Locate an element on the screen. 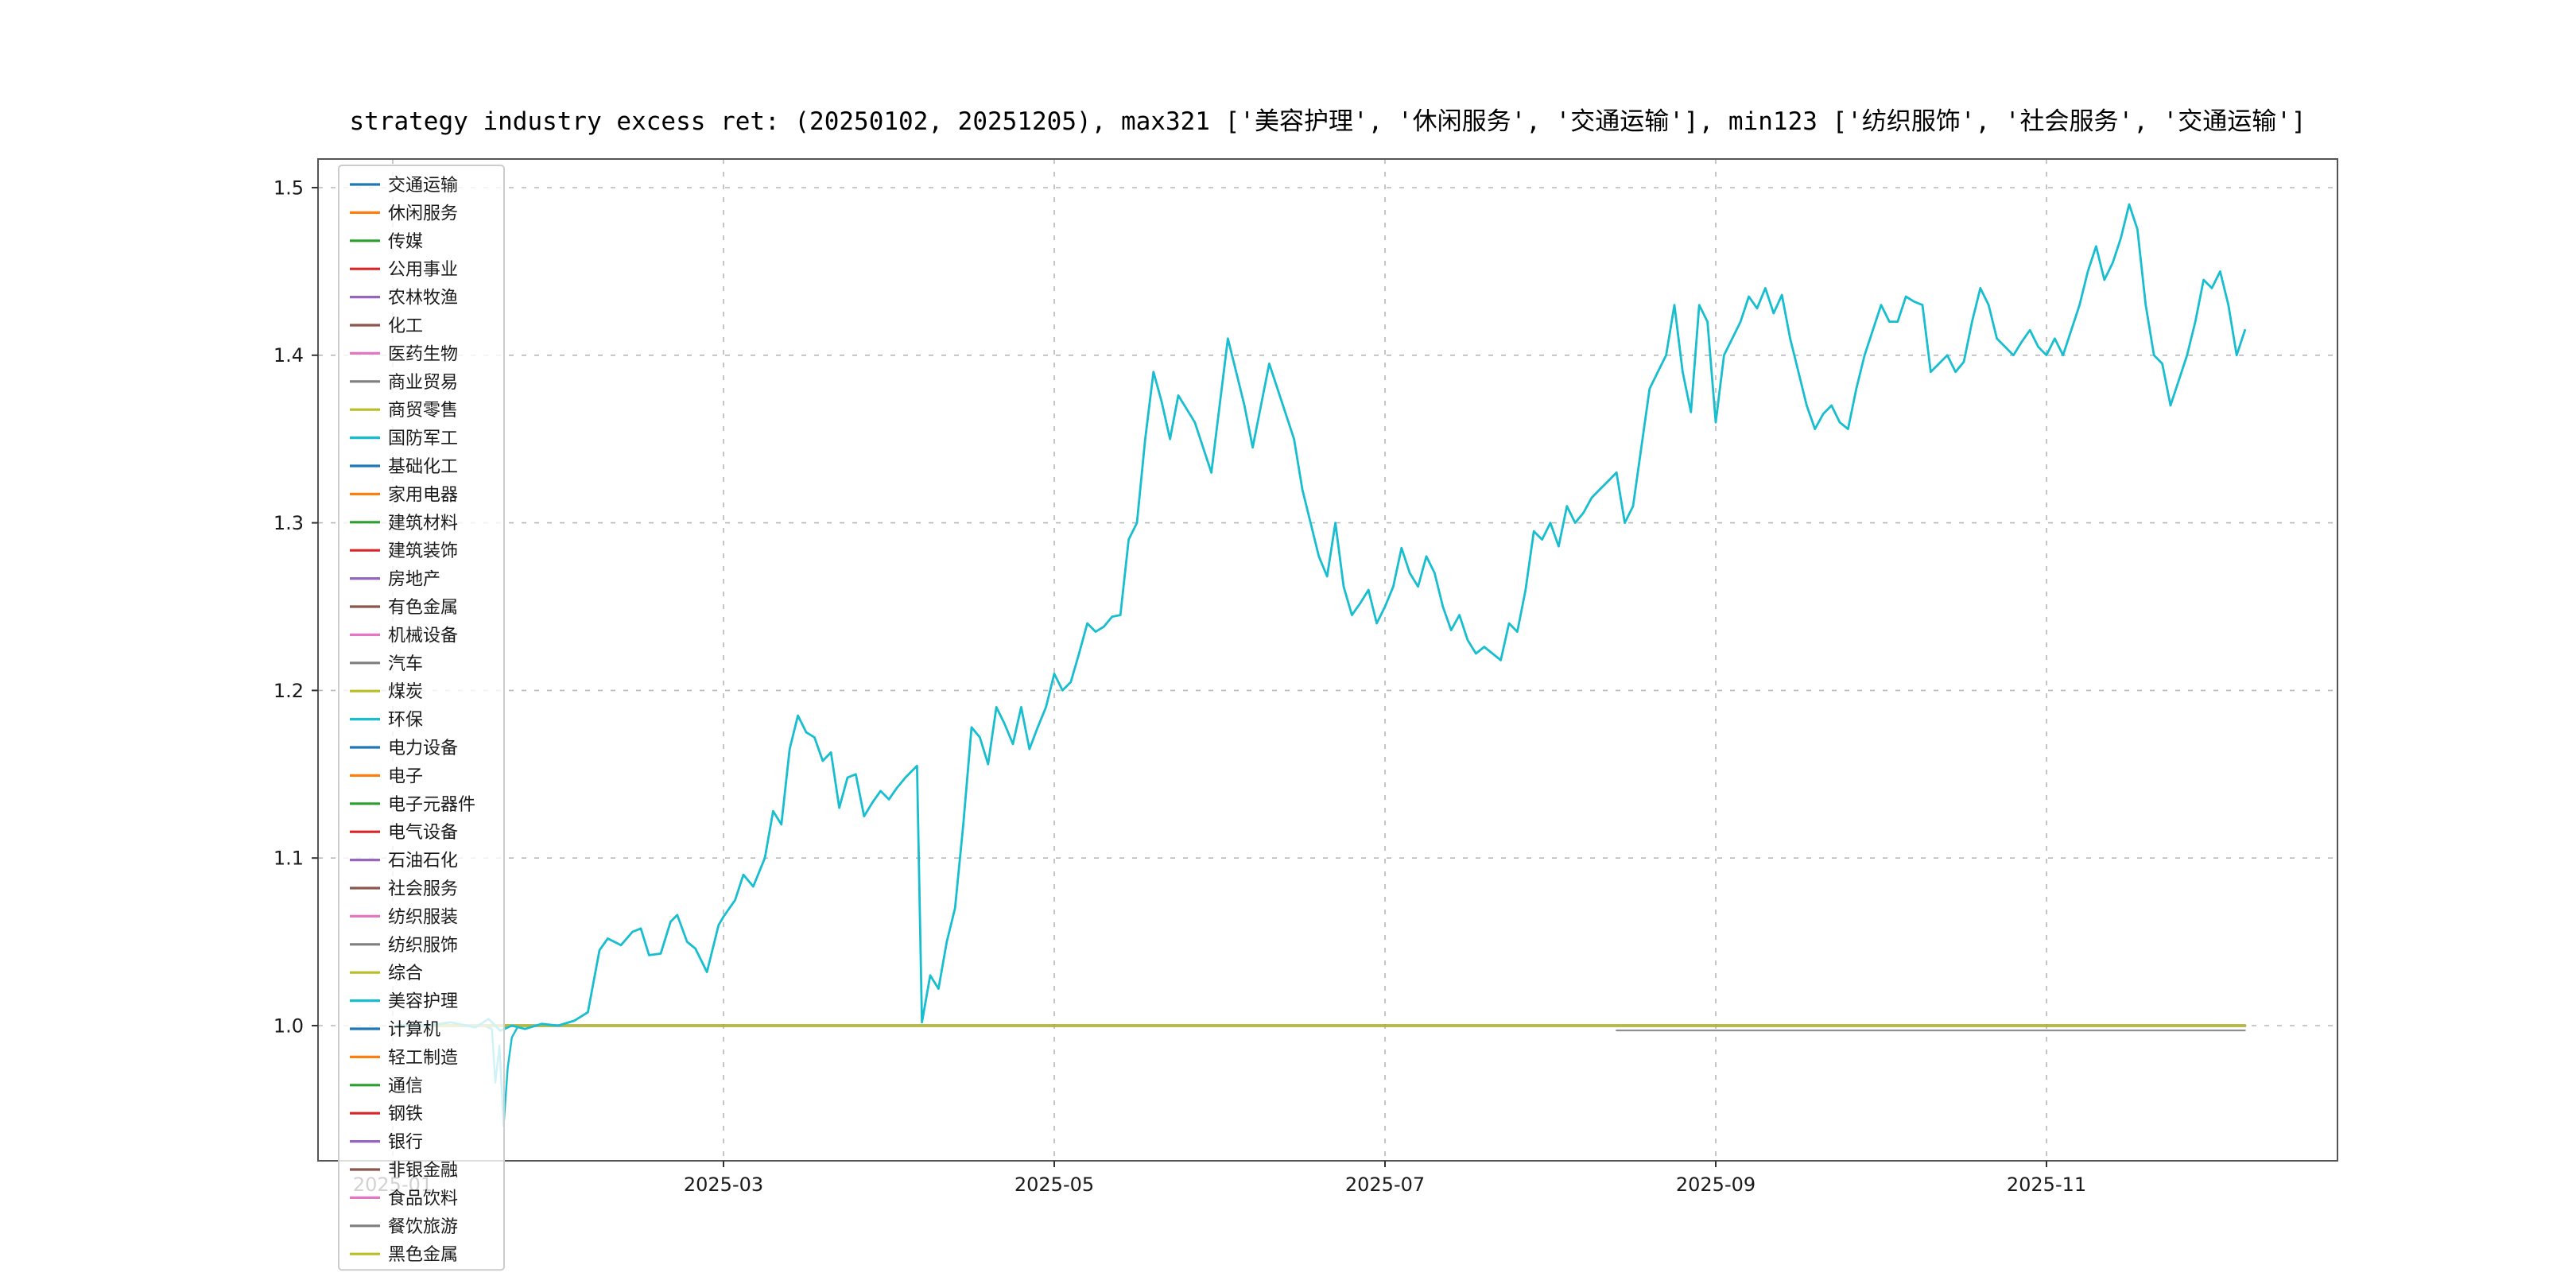  legend-item: 农林牧渔 is located at coordinates (404, 299).